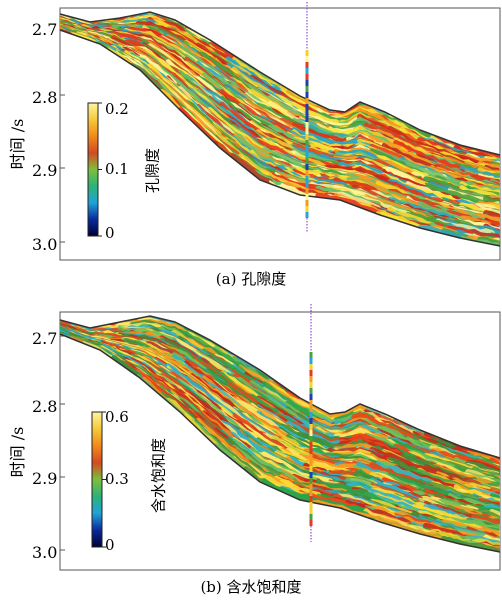 This screenshot has height=600, width=502. Describe the element at coordinates (158, 476) in the screenshot. I see `colorbar-title-b: 含水饱和度` at that location.